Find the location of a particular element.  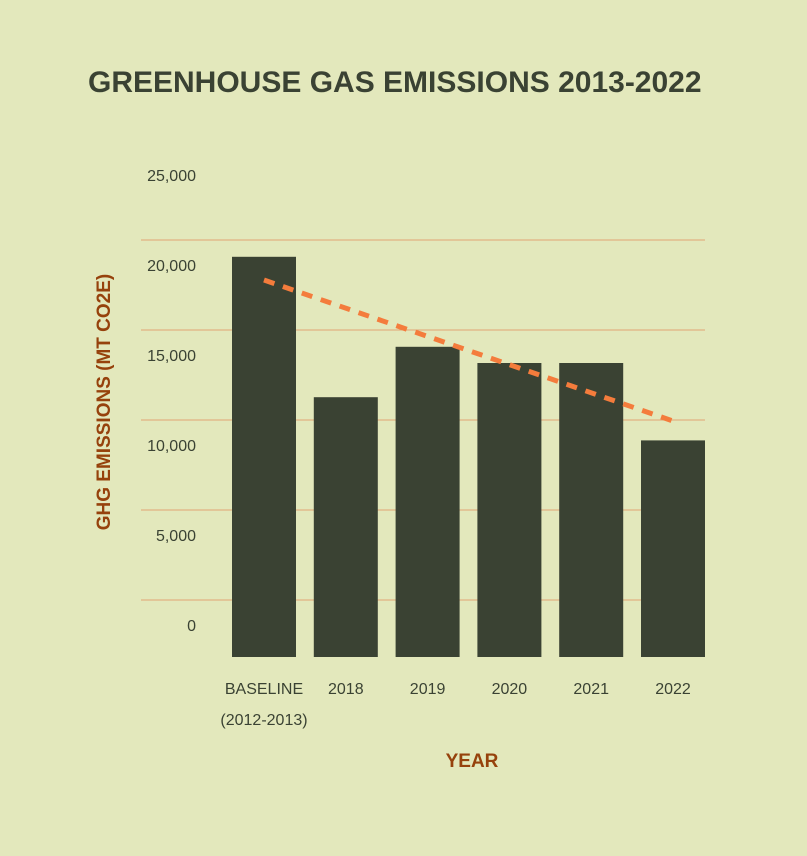

y-tick-label: 5,000 is located at coordinates (176, 536).